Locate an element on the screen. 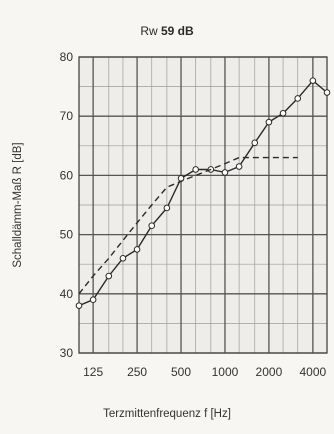  x-tick-label: 1000 is located at coordinates (225, 372).